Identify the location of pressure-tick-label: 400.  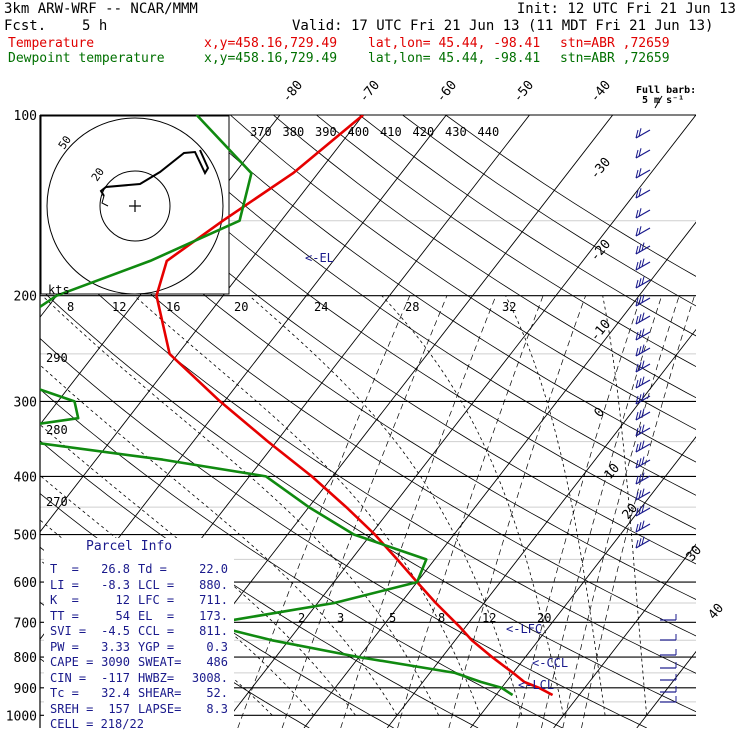
(25, 477).